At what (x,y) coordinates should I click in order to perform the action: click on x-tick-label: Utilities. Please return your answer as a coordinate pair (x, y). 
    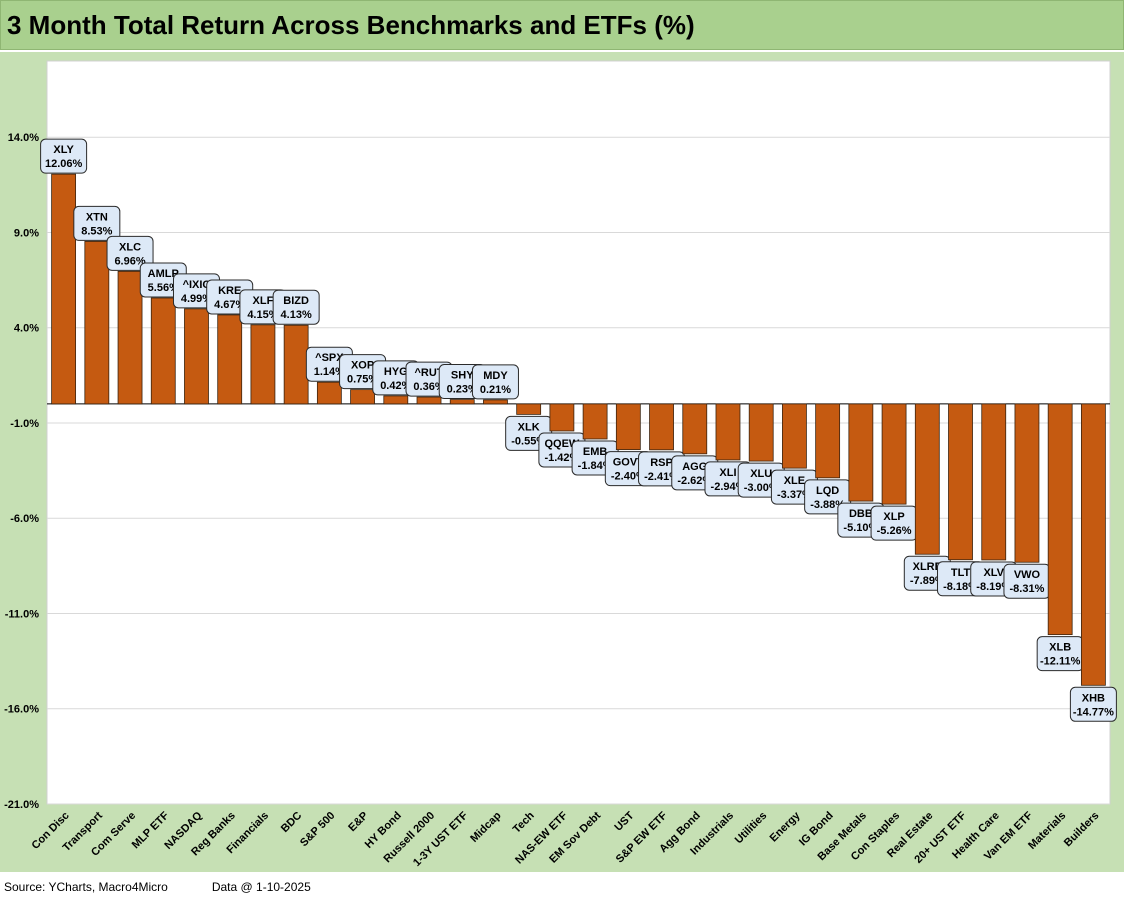
    Looking at the image, I should click on (751, 828).